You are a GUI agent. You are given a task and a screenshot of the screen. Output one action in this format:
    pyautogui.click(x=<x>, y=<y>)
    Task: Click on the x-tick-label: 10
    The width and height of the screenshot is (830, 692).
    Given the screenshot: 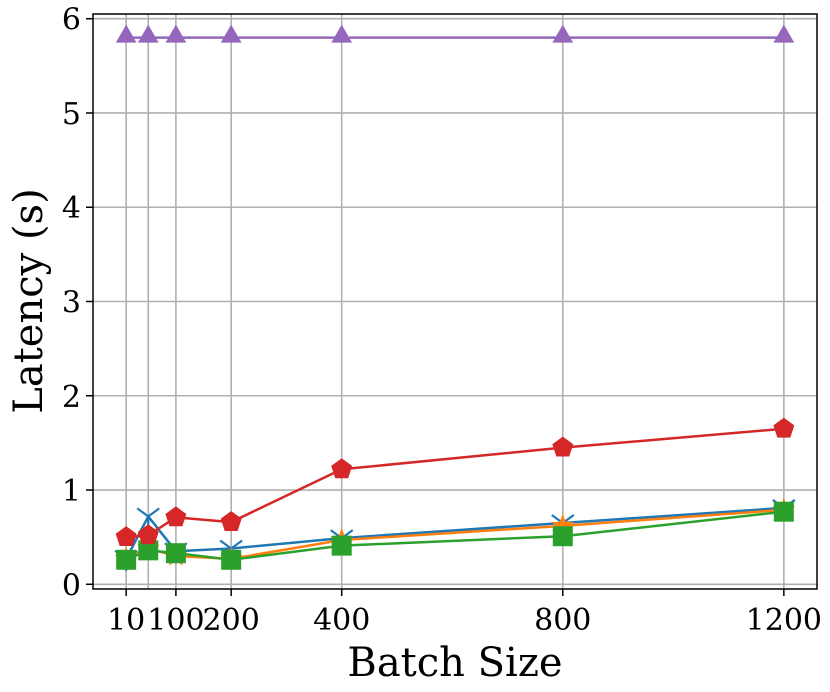 What is the action you would take?
    pyautogui.click(x=126, y=620)
    